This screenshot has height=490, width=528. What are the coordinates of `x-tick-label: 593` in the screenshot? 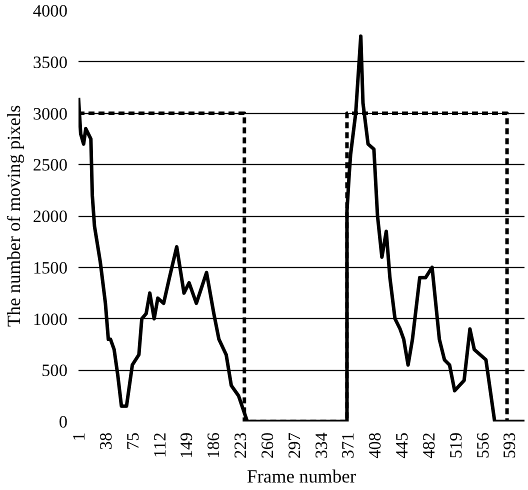 It's located at (510, 445).